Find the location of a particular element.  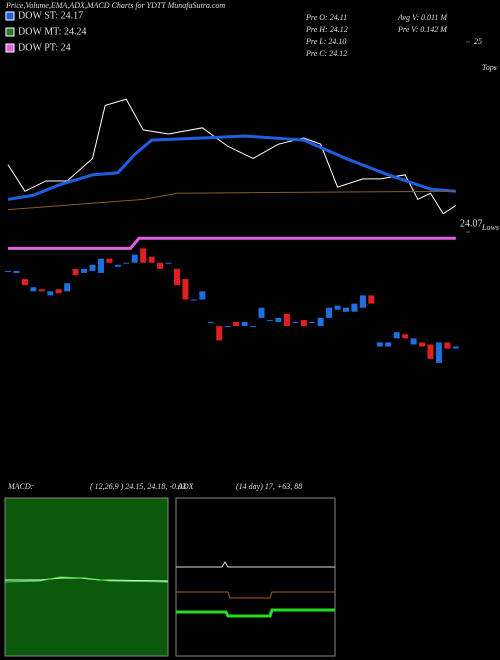

legend-label: DOW PT: 24 is located at coordinates (44, 47).